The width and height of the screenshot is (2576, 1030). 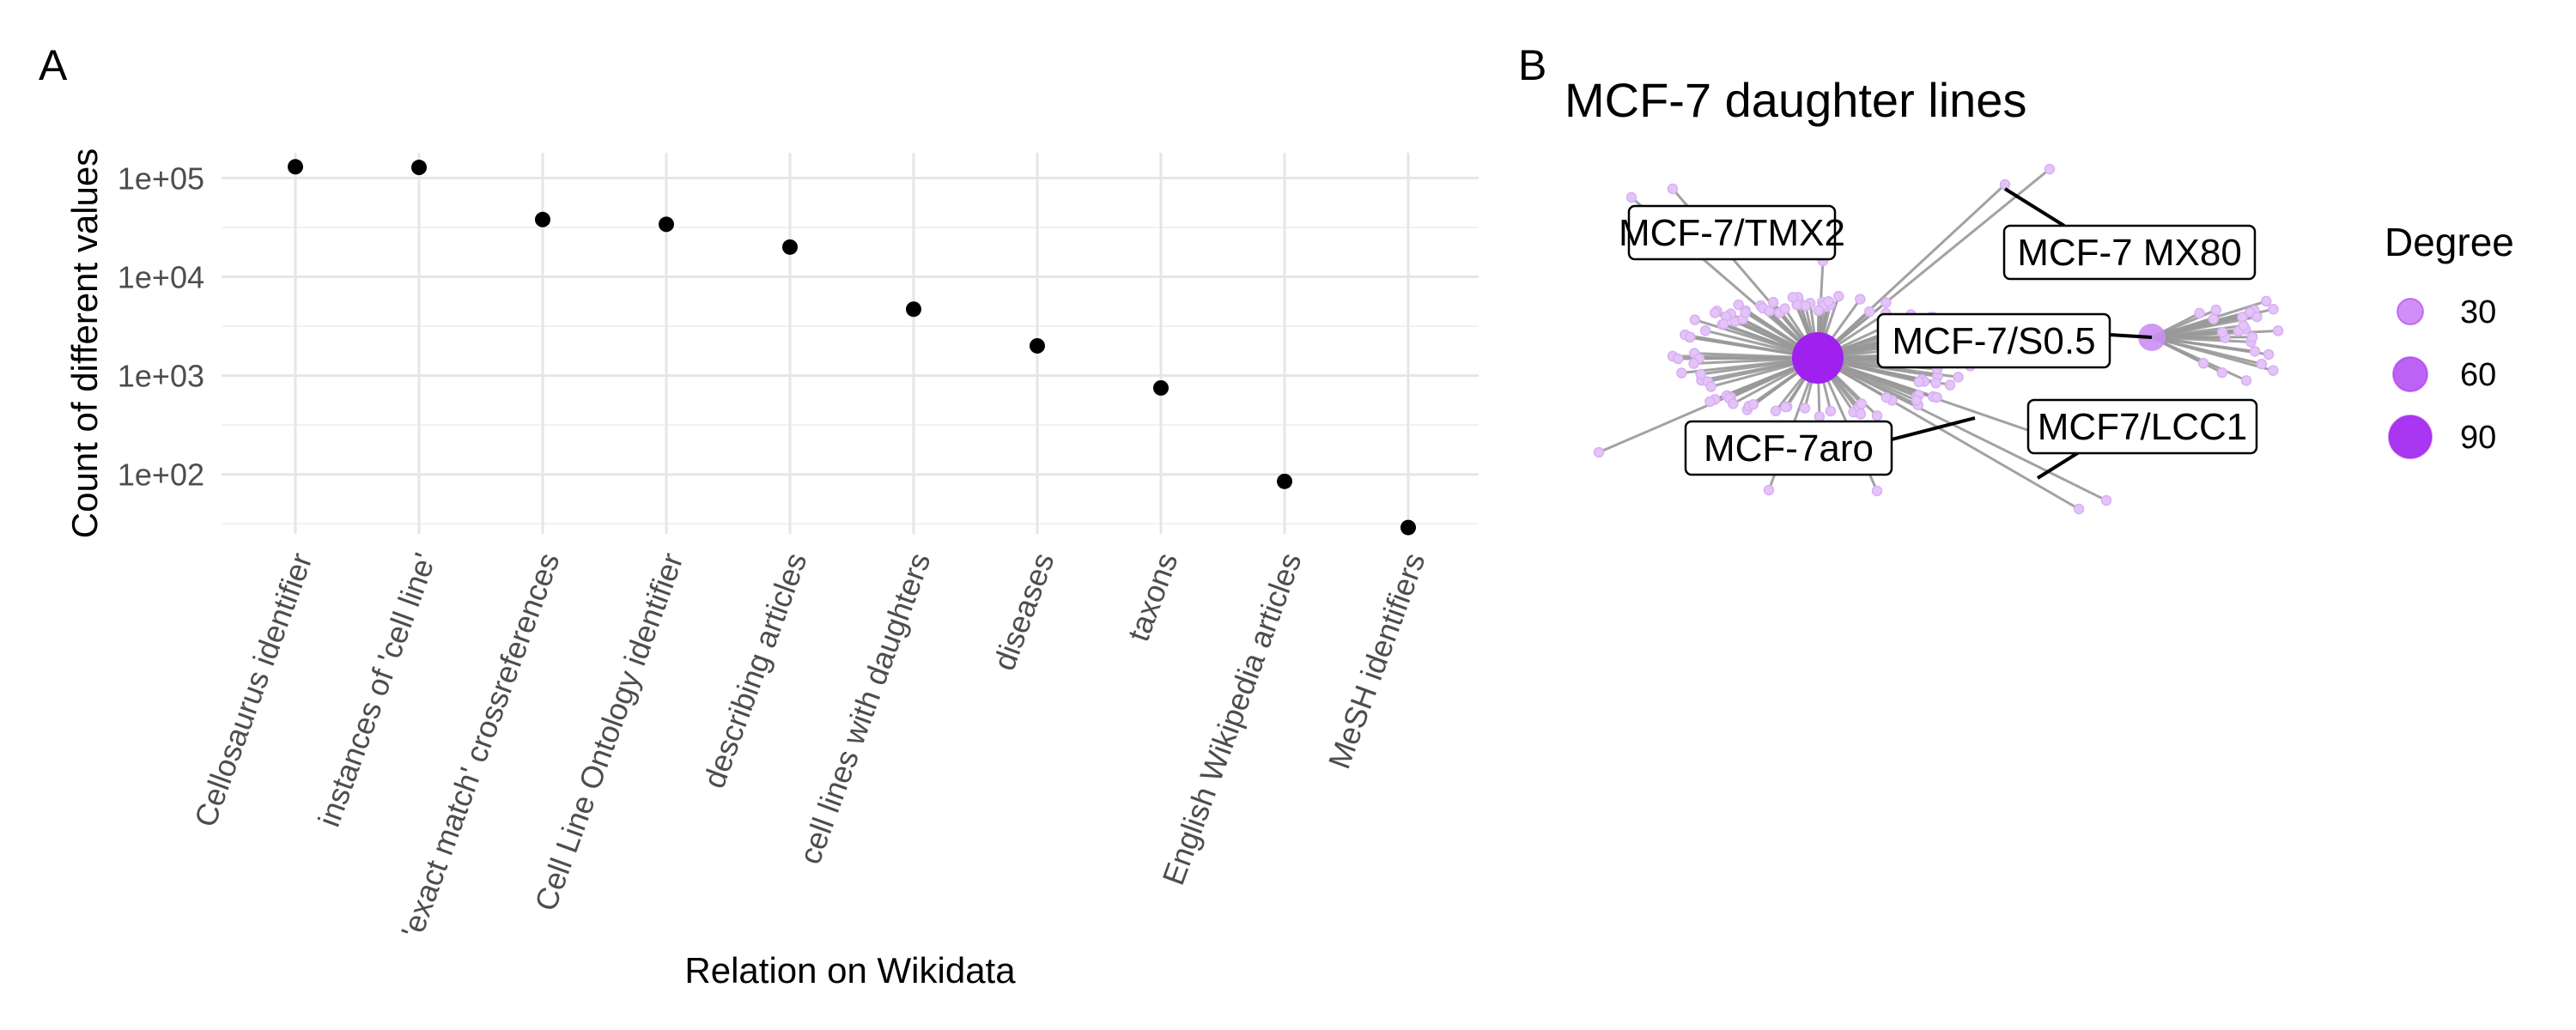 I want to click on node-label: MCF-7 MX80, so click(x=2129, y=252).